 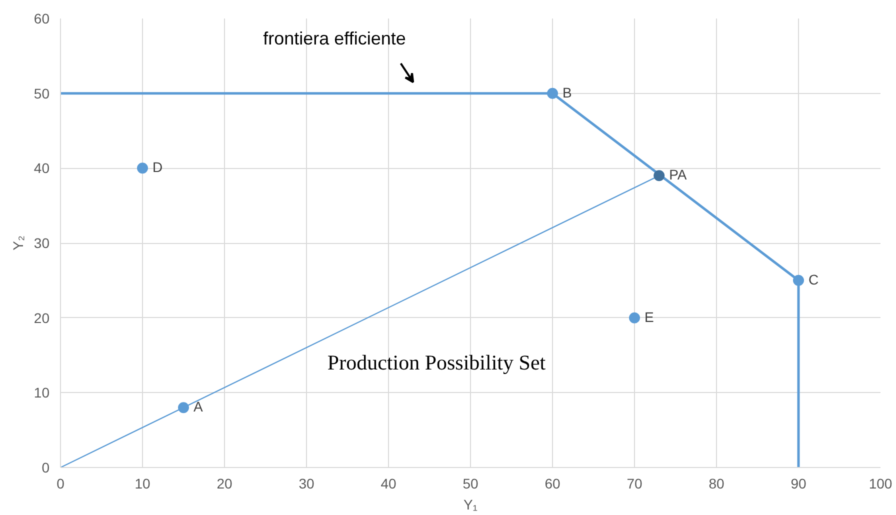 What do you see at coordinates (567, 92) in the screenshot?
I see `series-label: B` at bounding box center [567, 92].